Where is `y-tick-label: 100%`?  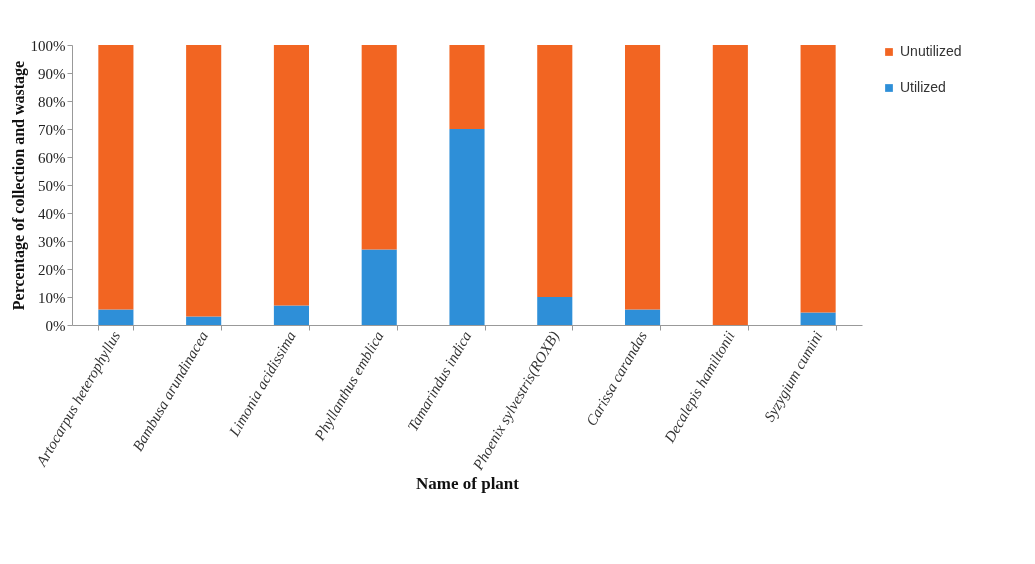 y-tick-label: 100% is located at coordinates (48, 45).